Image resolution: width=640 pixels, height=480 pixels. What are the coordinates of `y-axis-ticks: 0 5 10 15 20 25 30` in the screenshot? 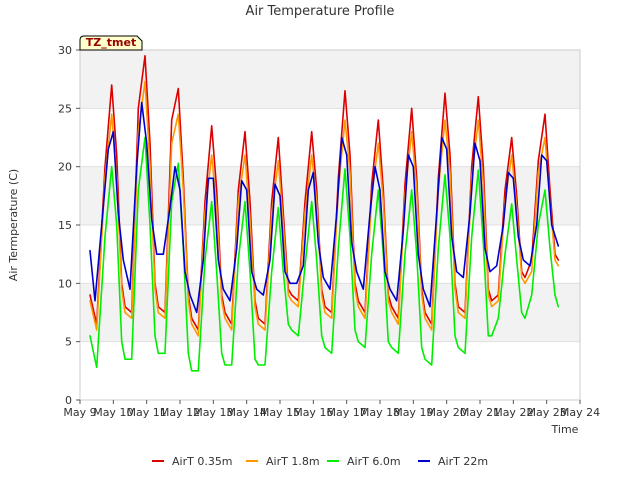 It's located at (69, 225).